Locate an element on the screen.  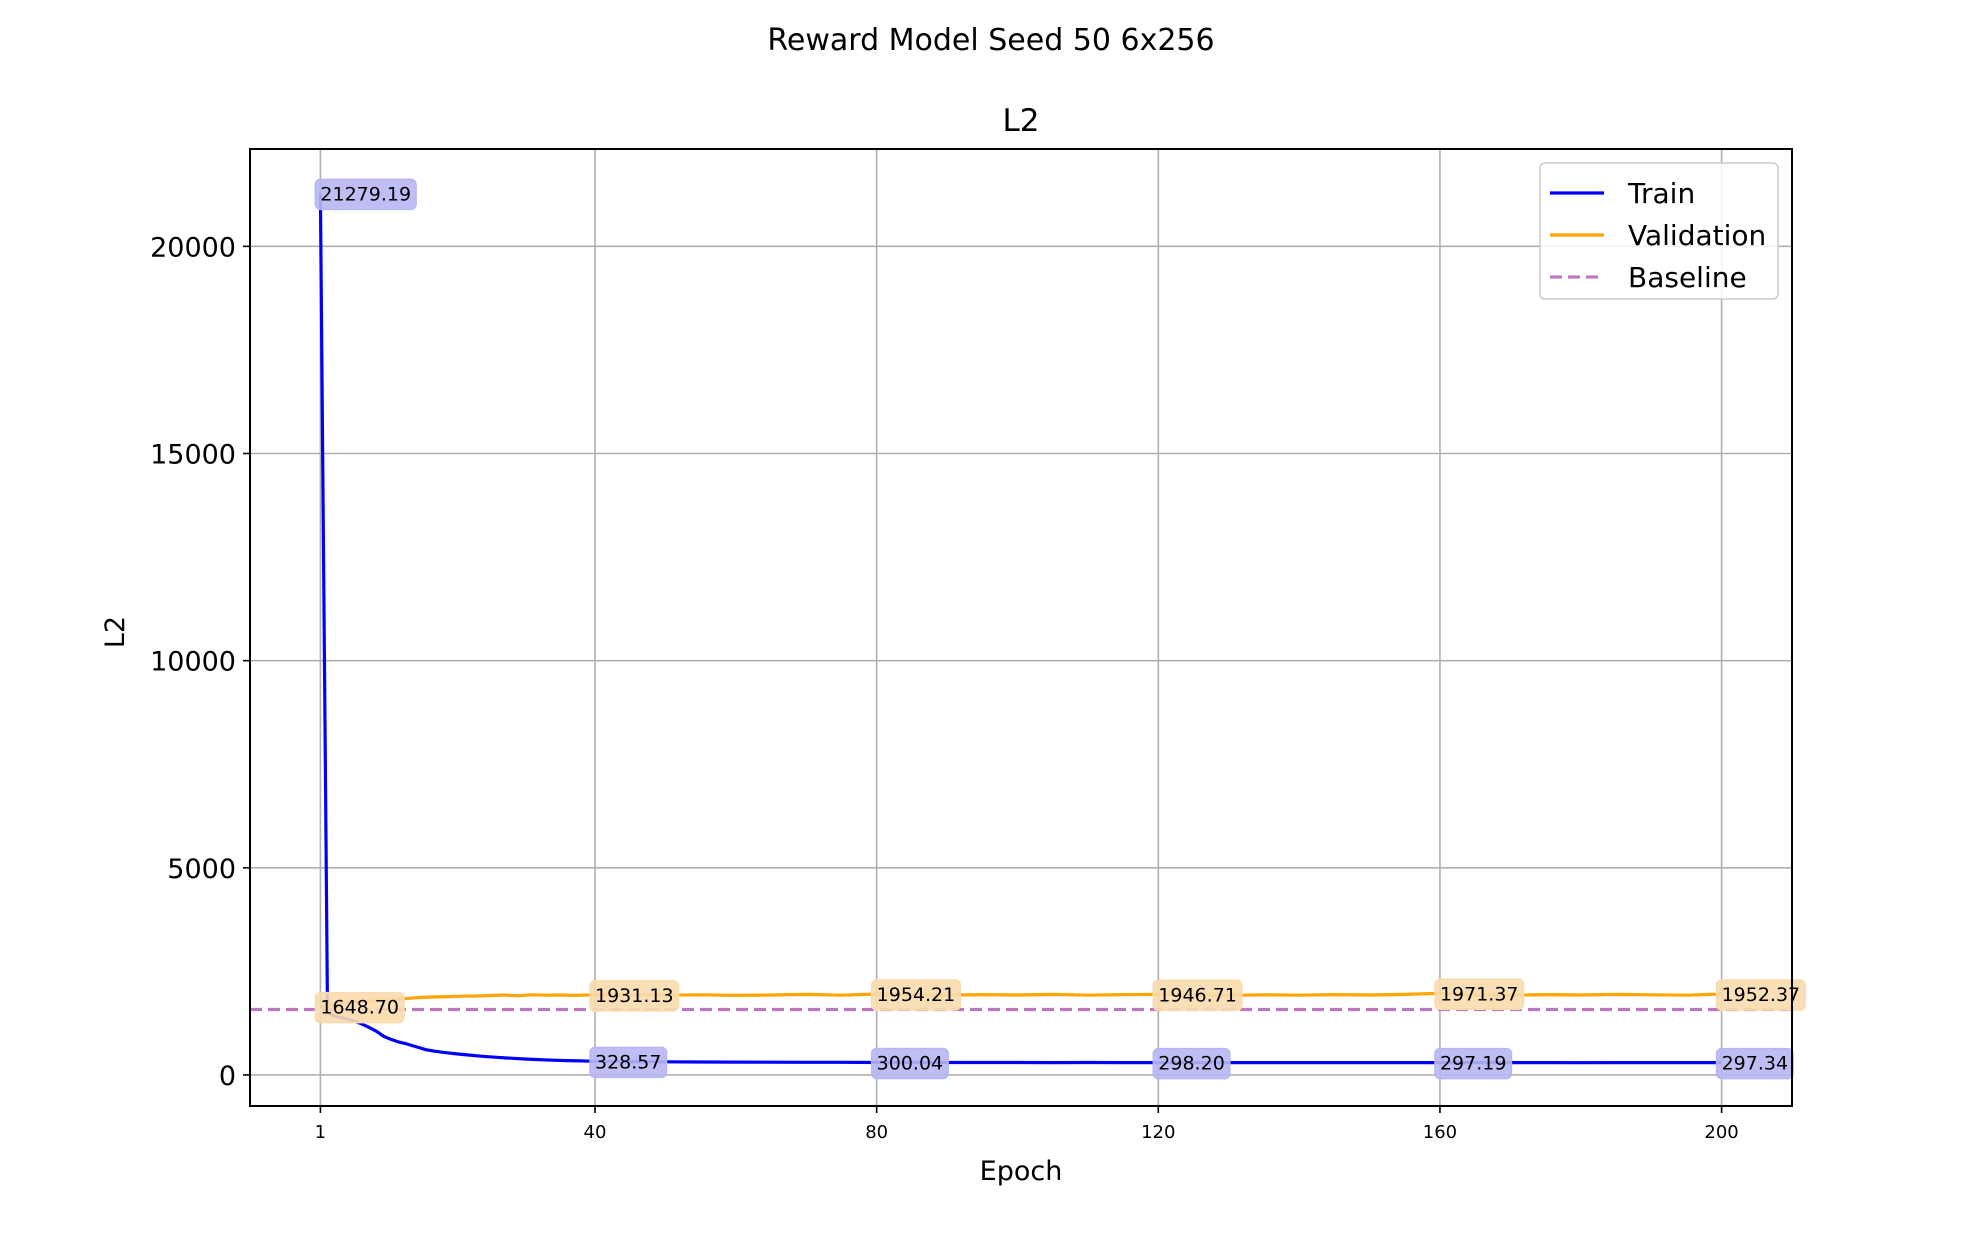
x-tick-label: 80 is located at coordinates (876, 1132).